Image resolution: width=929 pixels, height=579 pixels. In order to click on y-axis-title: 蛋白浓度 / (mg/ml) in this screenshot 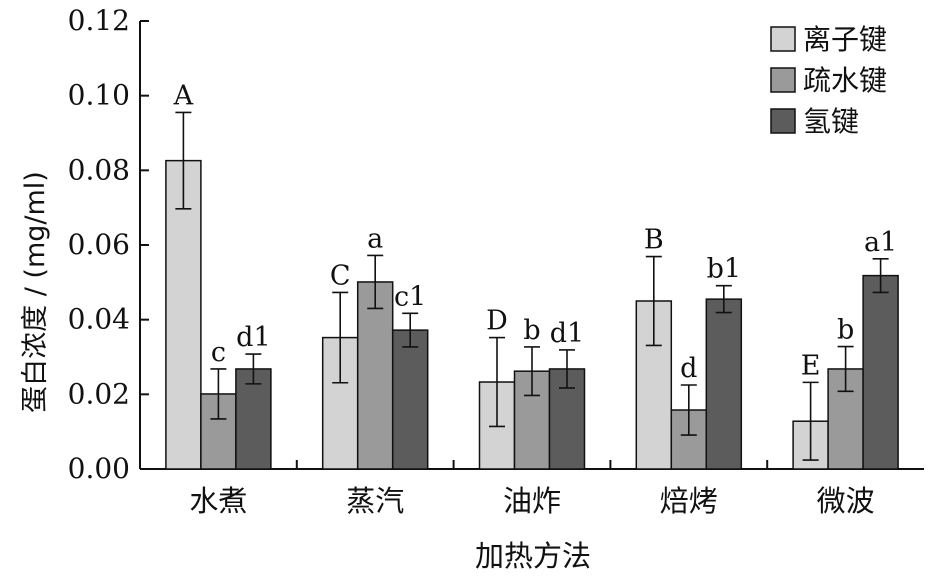, I will do `click(35, 292)`.